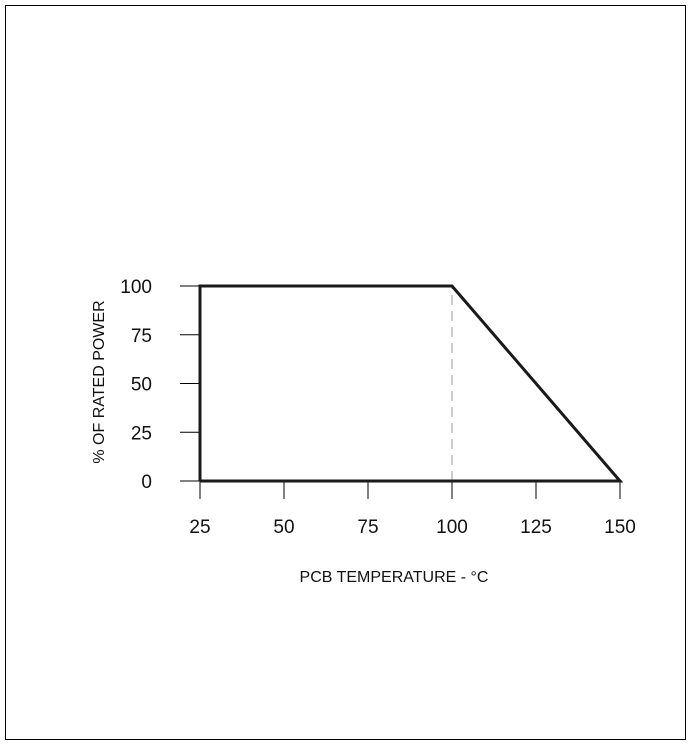  What do you see at coordinates (199, 527) in the screenshot?
I see `x-tick-label: 25` at bounding box center [199, 527].